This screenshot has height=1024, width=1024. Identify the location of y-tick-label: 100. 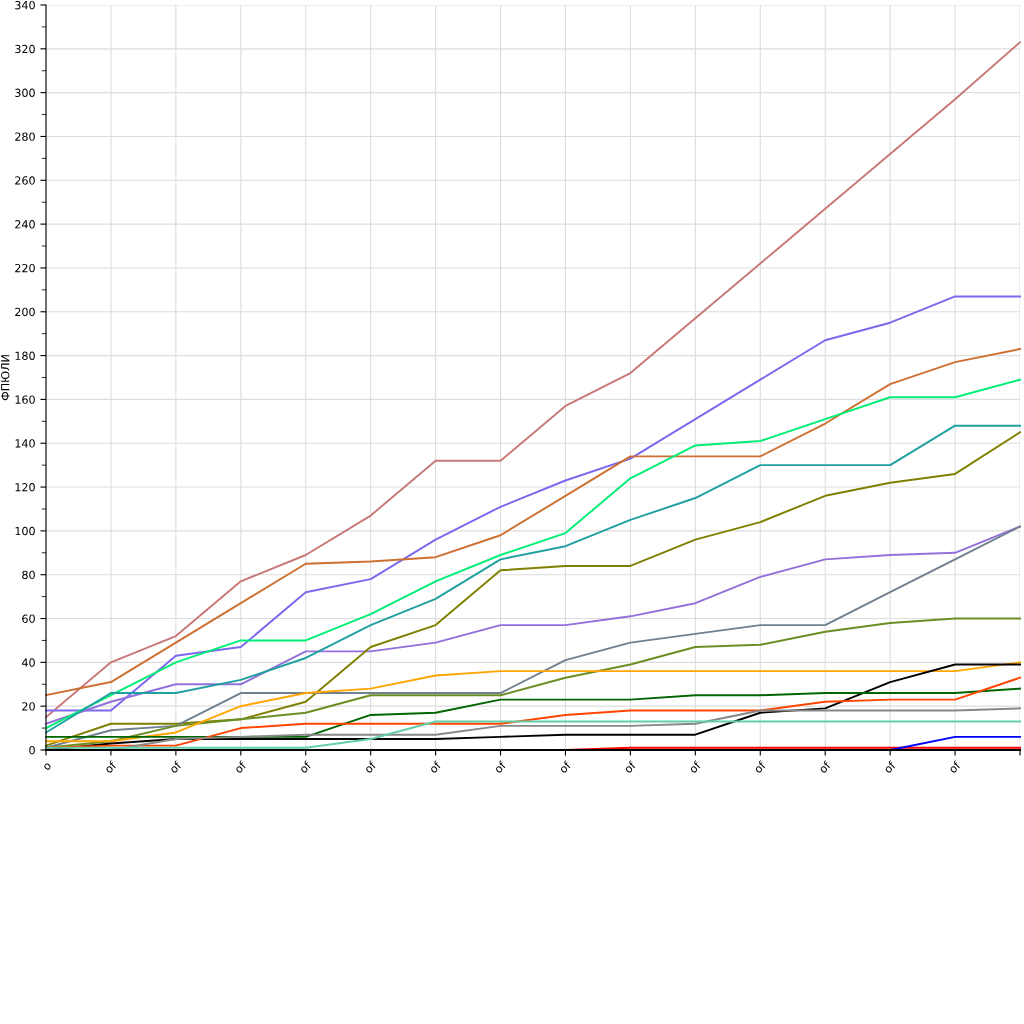
(25, 531).